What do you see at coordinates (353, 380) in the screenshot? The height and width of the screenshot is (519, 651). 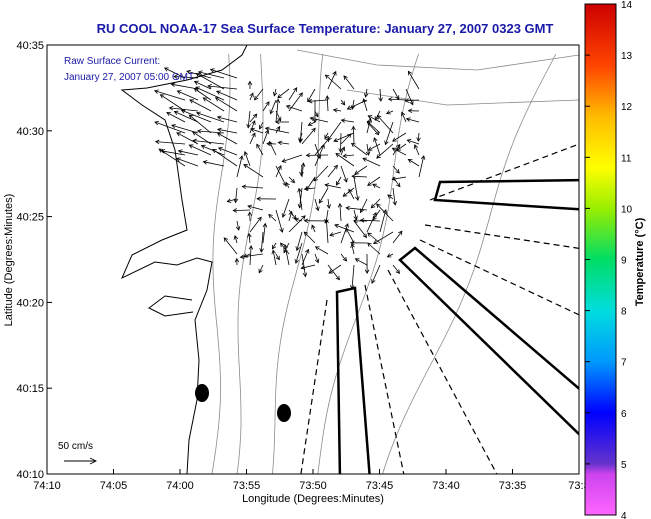 I see `region-box` at bounding box center [353, 380].